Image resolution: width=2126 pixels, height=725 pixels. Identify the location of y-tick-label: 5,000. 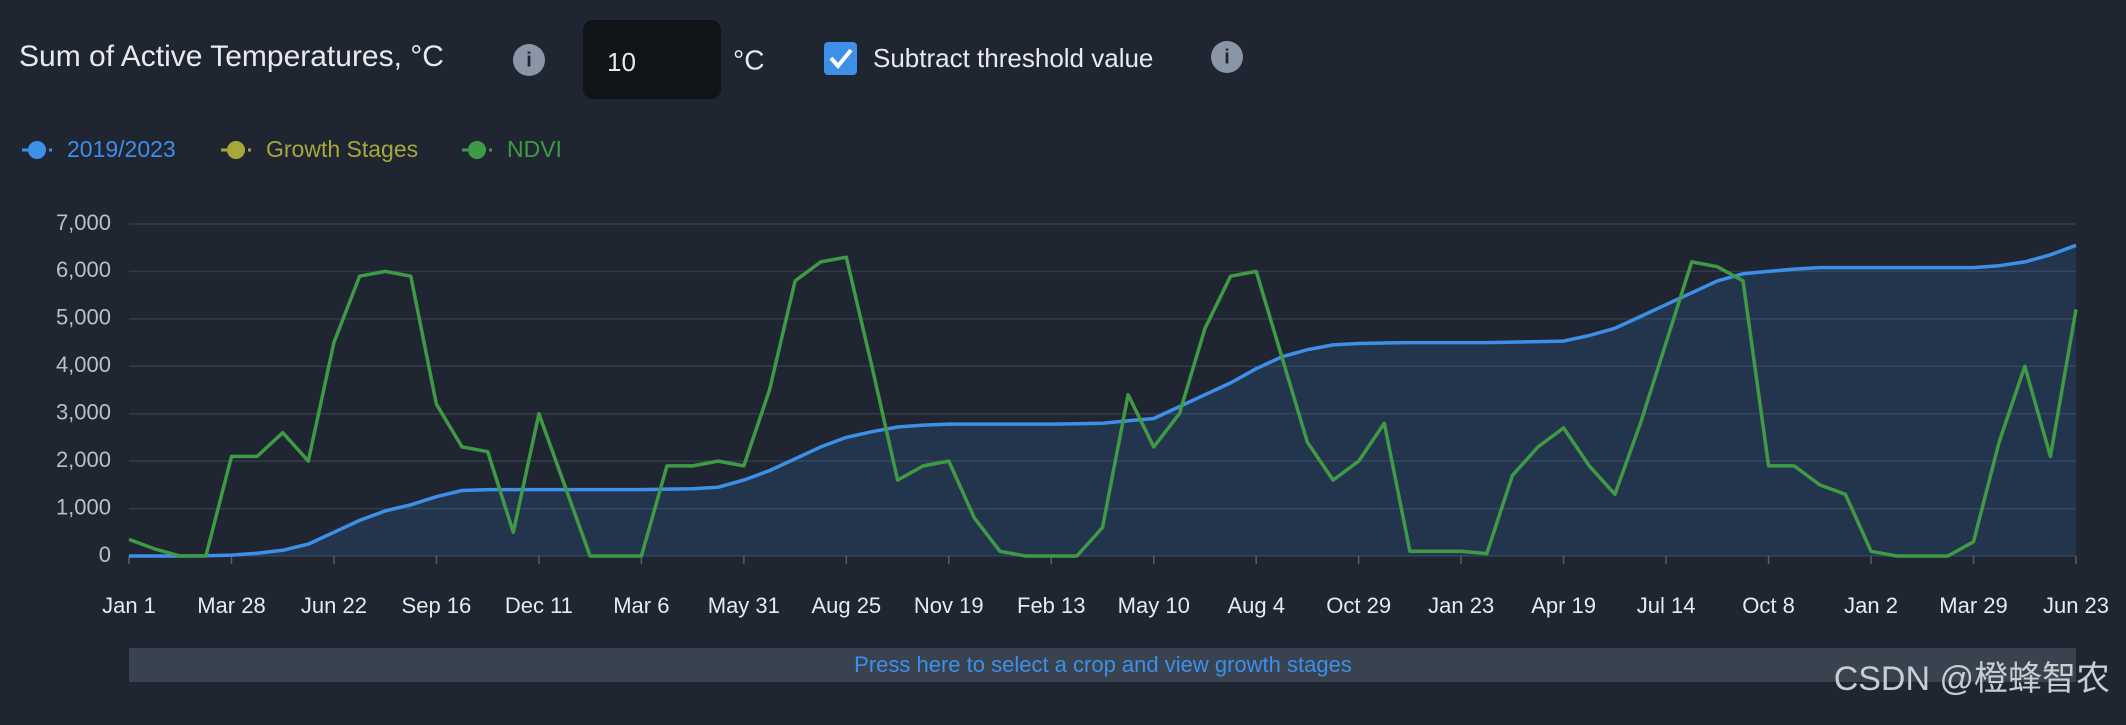
(83, 317).